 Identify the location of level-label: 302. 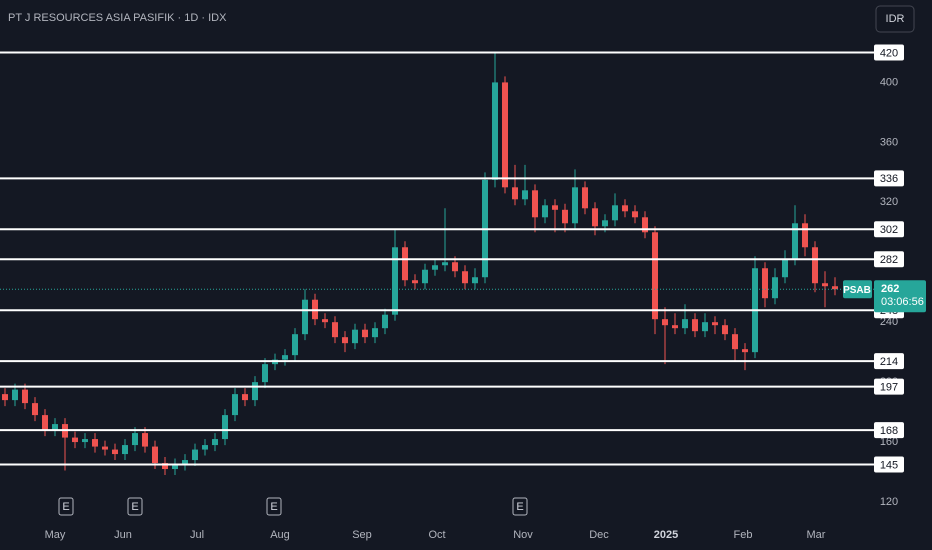
(889, 230).